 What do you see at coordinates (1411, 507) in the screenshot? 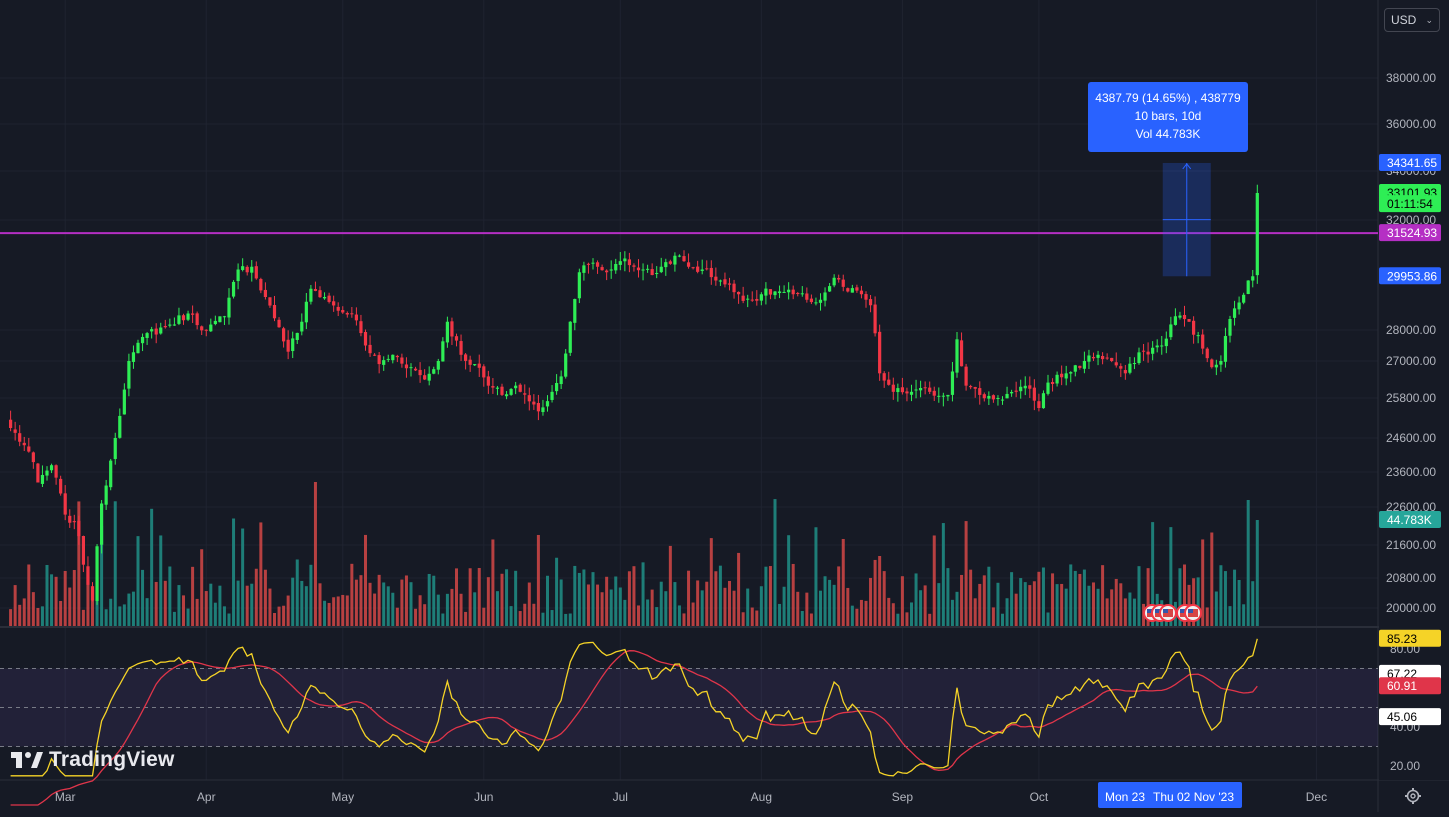
I see `price-tick-label: 22600.00` at bounding box center [1411, 507].